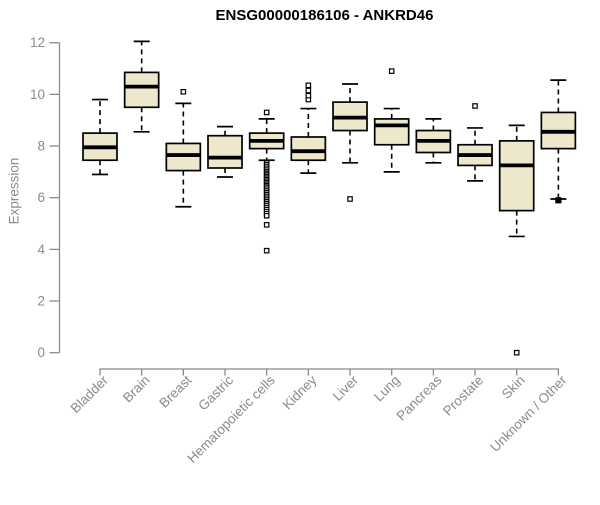 This screenshot has height=505, width=600. What do you see at coordinates (433, 141) in the screenshot?
I see `box-pancreas` at bounding box center [433, 141].